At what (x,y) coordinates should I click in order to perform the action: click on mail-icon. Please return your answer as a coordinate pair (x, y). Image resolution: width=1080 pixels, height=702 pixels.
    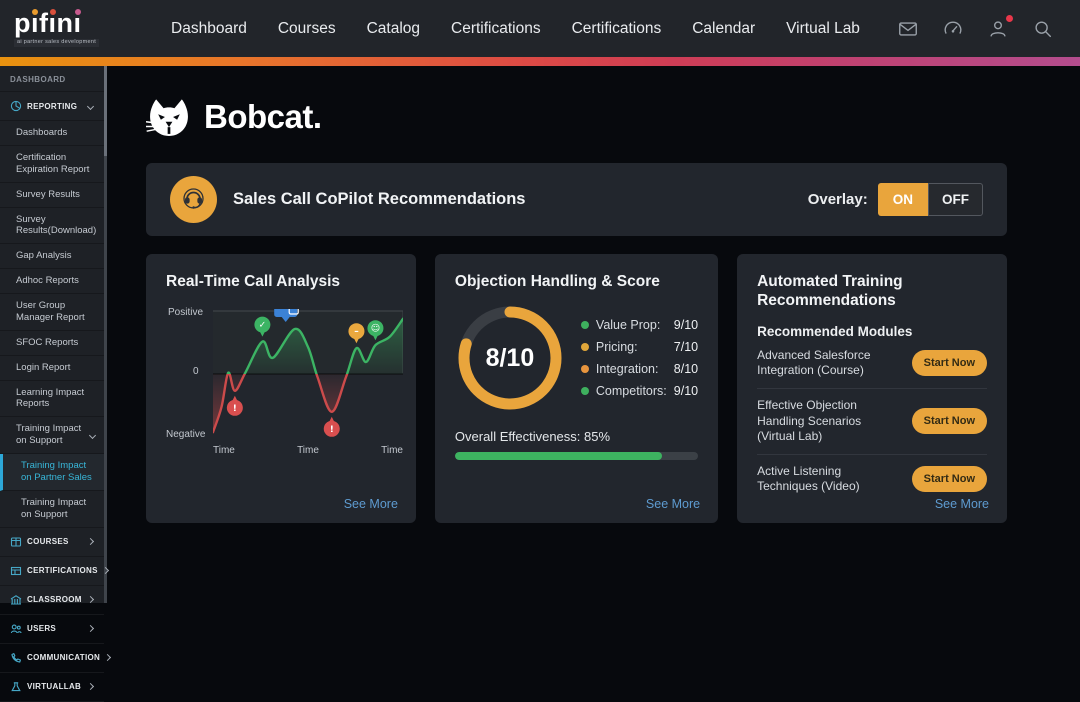
    Looking at the image, I should click on (908, 29).